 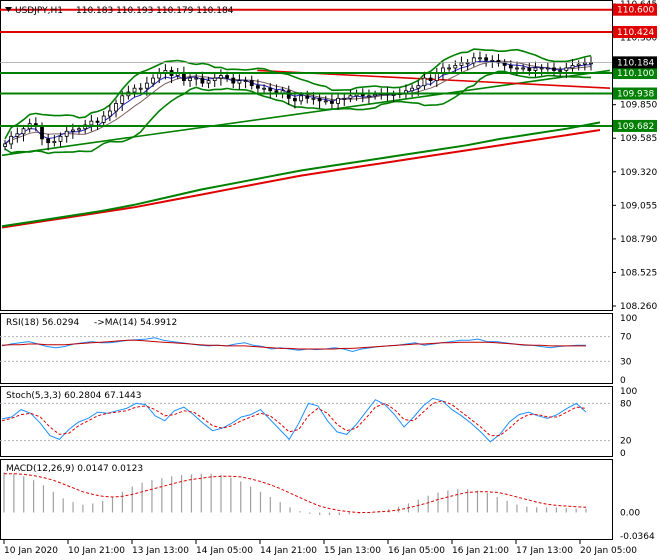 I want to click on current-price-tag, so click(x=635, y=62).